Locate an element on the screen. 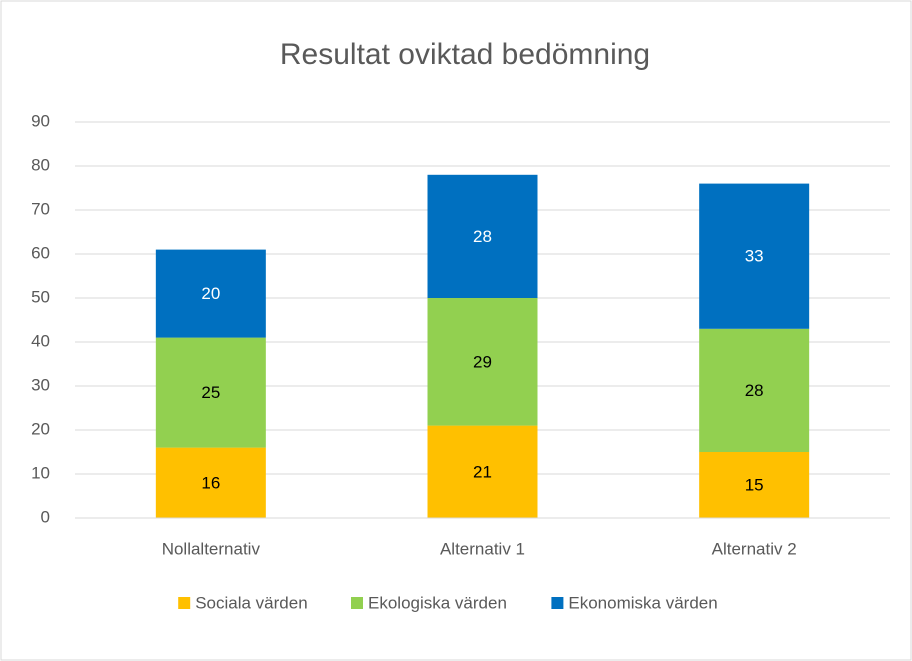  y-tick-label: 80 is located at coordinates (40, 164).